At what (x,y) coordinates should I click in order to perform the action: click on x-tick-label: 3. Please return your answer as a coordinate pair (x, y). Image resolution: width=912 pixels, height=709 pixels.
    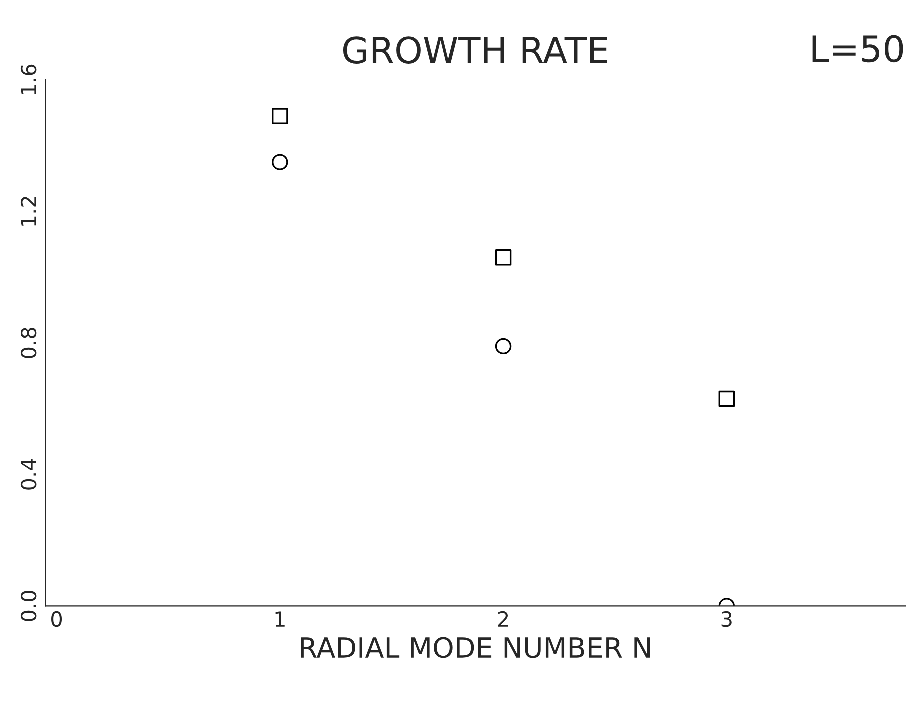
    Looking at the image, I should click on (727, 619).